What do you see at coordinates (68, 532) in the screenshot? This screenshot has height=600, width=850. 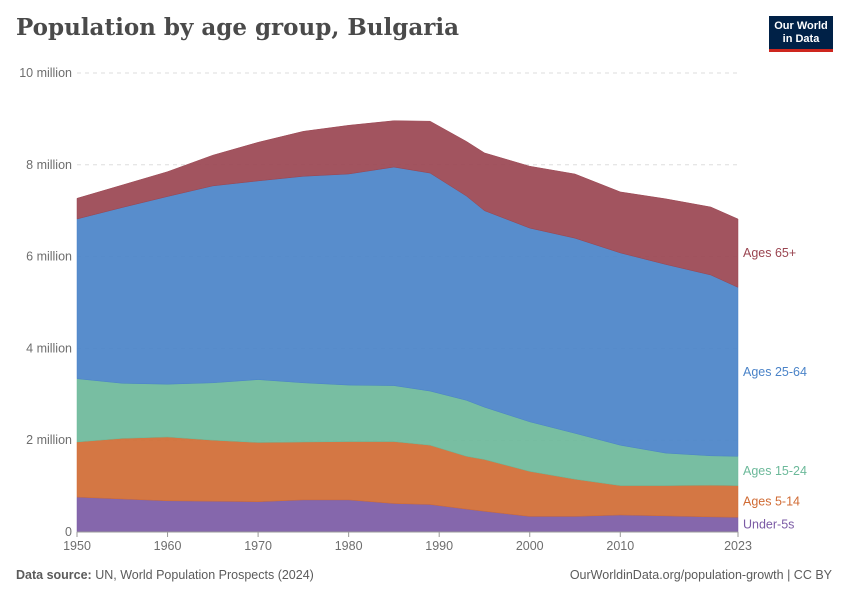 I see `y-tick-label: 0` at bounding box center [68, 532].